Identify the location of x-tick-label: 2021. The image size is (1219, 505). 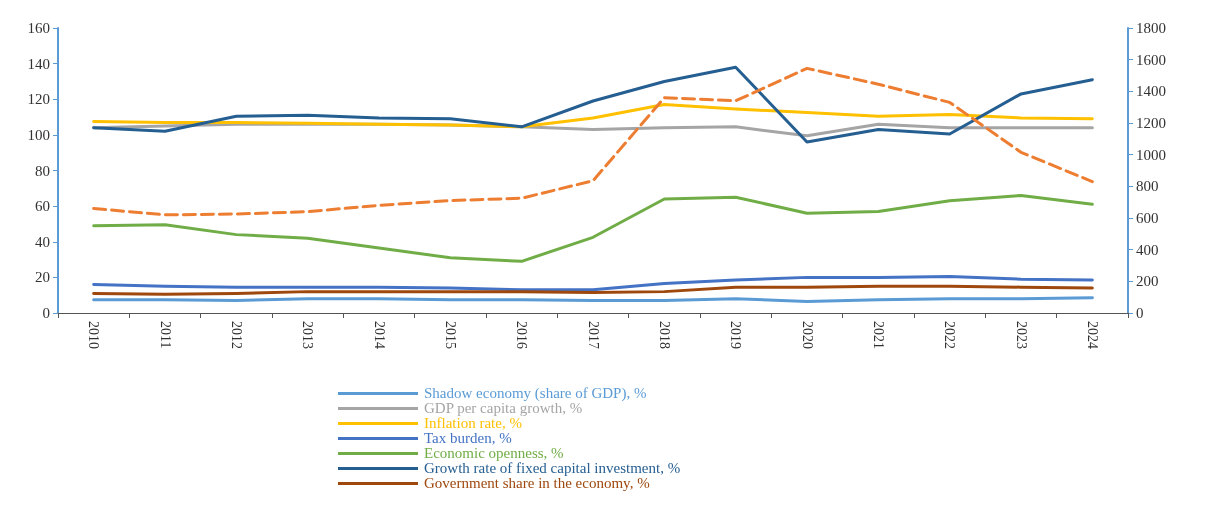
(878, 335).